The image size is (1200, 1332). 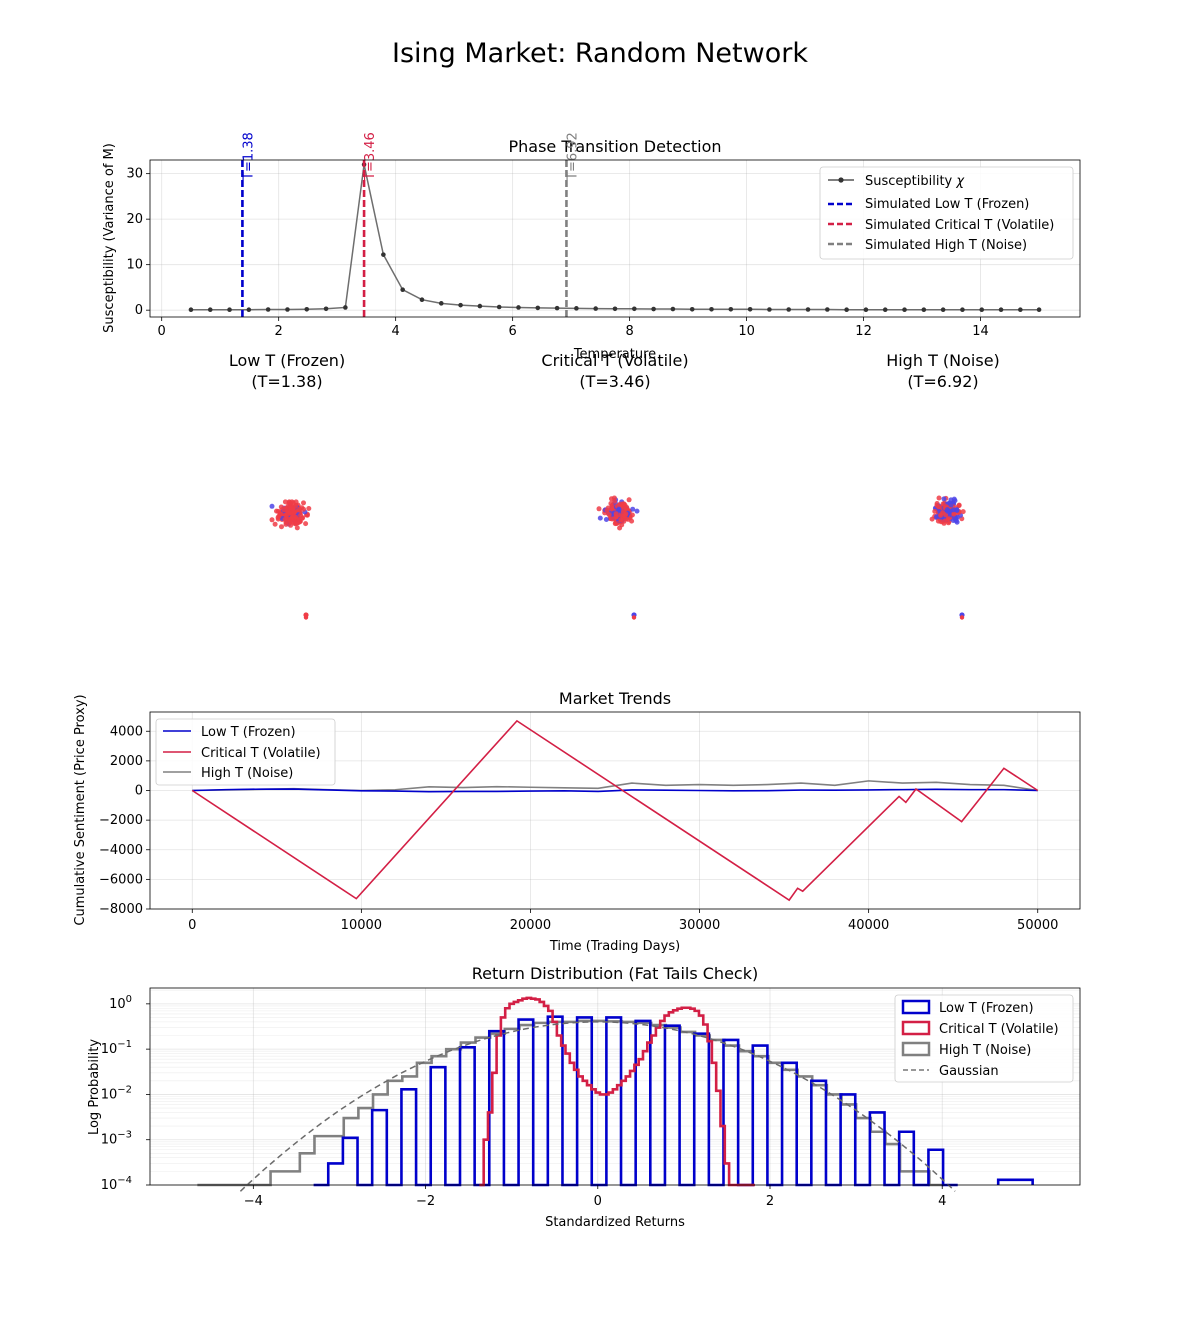 I want to click on hist-low, so click(x=635, y=1101).